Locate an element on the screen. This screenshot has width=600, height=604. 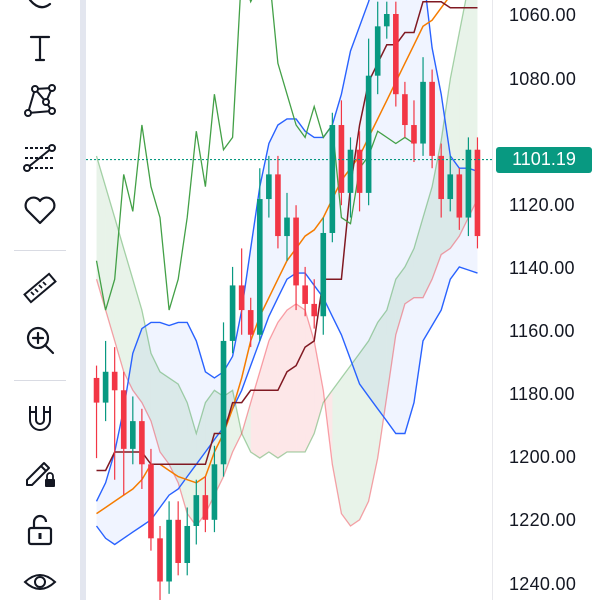
current-price-label: 1101.19 is located at coordinates (544, 159).